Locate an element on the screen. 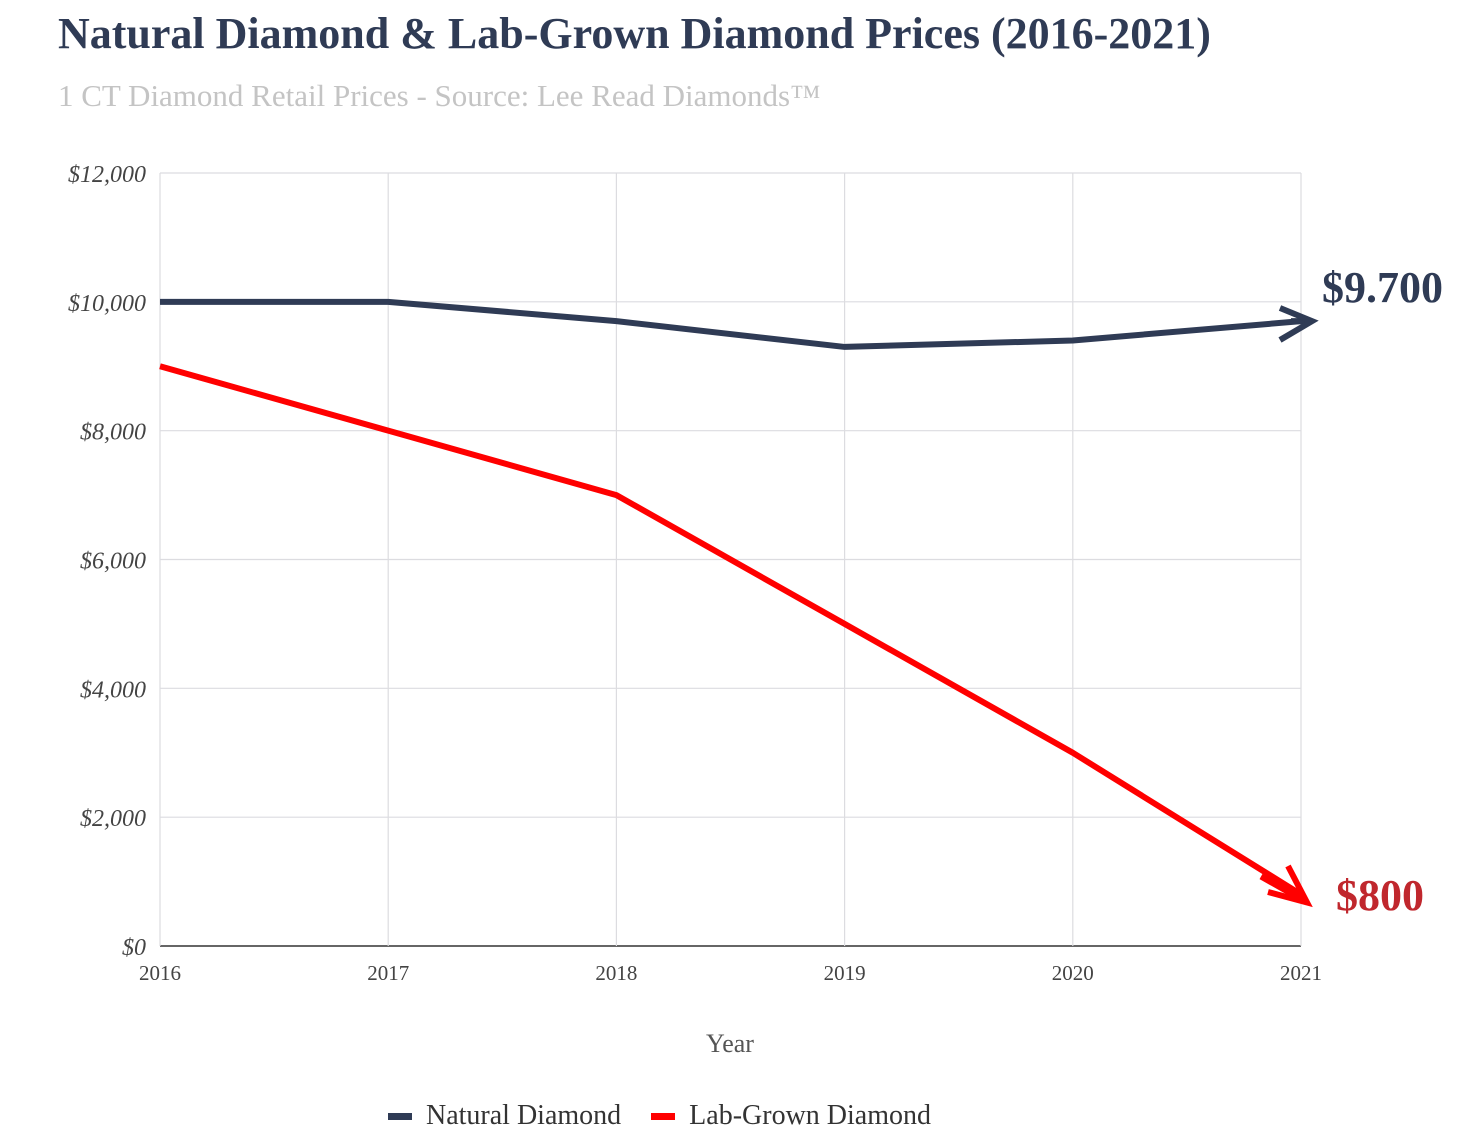  legend-label-natural: Natural Diamond is located at coordinates (524, 1115).